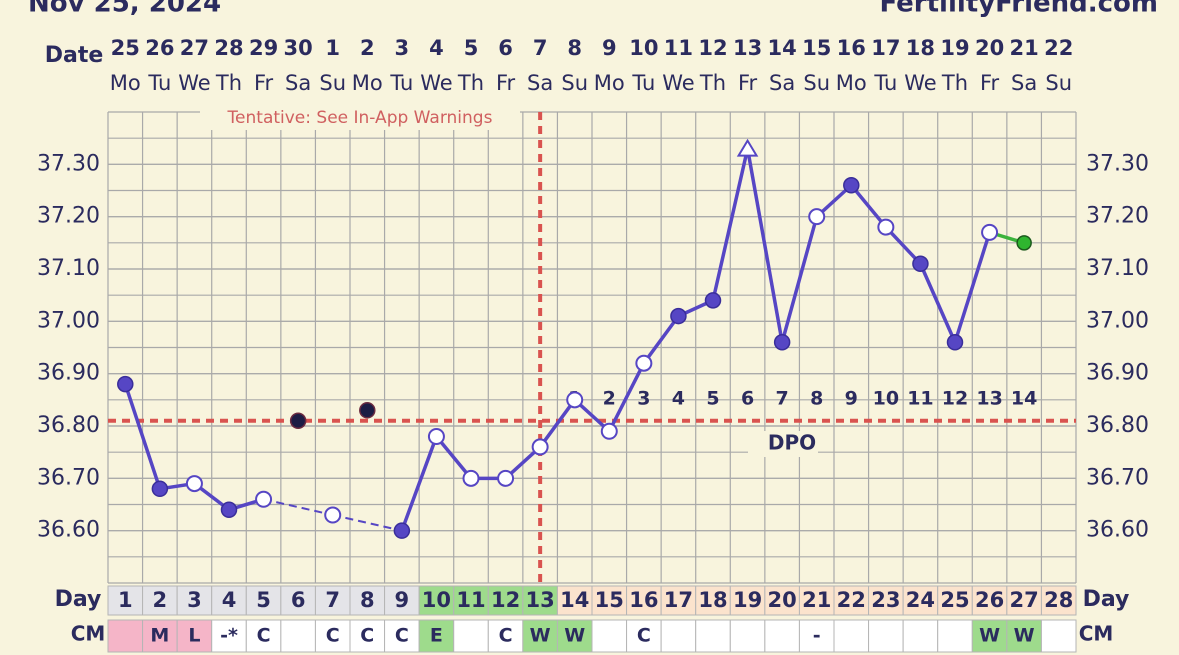 The width and height of the screenshot is (1179, 655). Describe the element at coordinates (263, 48) in the screenshot. I see `date-label: 29` at that location.